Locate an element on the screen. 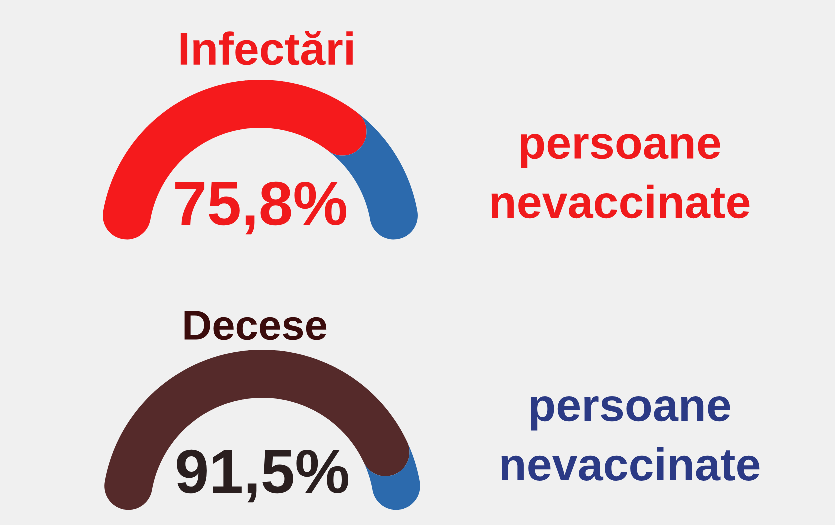 Image resolution: width=835 pixels, height=525 pixels. data-label: 91,5% is located at coordinates (262, 476).